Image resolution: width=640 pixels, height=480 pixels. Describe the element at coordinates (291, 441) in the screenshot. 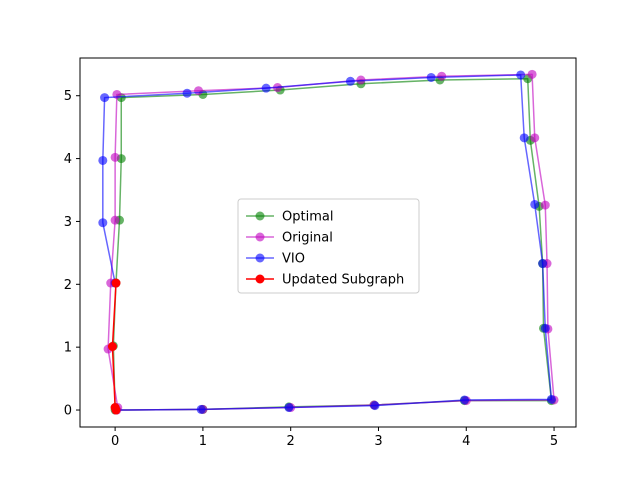

I see `x-tick-label: 2` at that location.